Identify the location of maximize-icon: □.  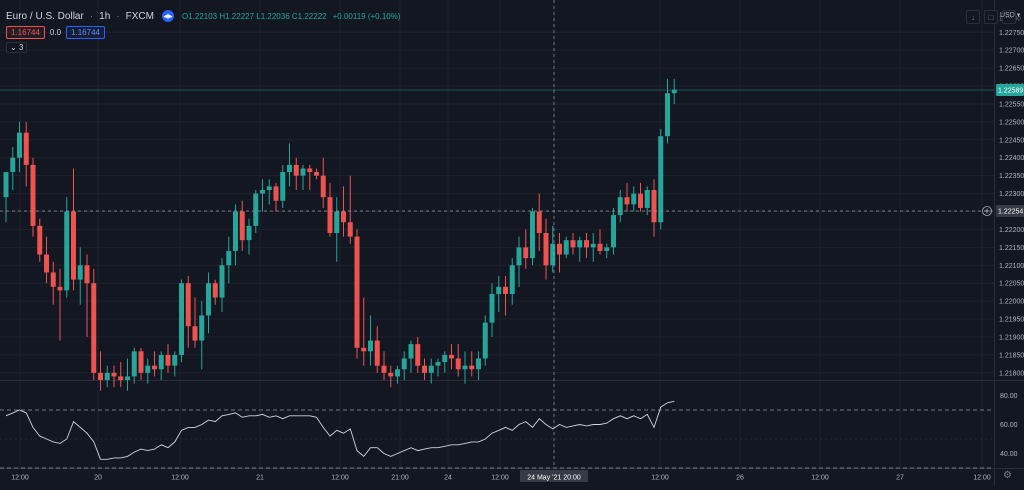
(991, 17).